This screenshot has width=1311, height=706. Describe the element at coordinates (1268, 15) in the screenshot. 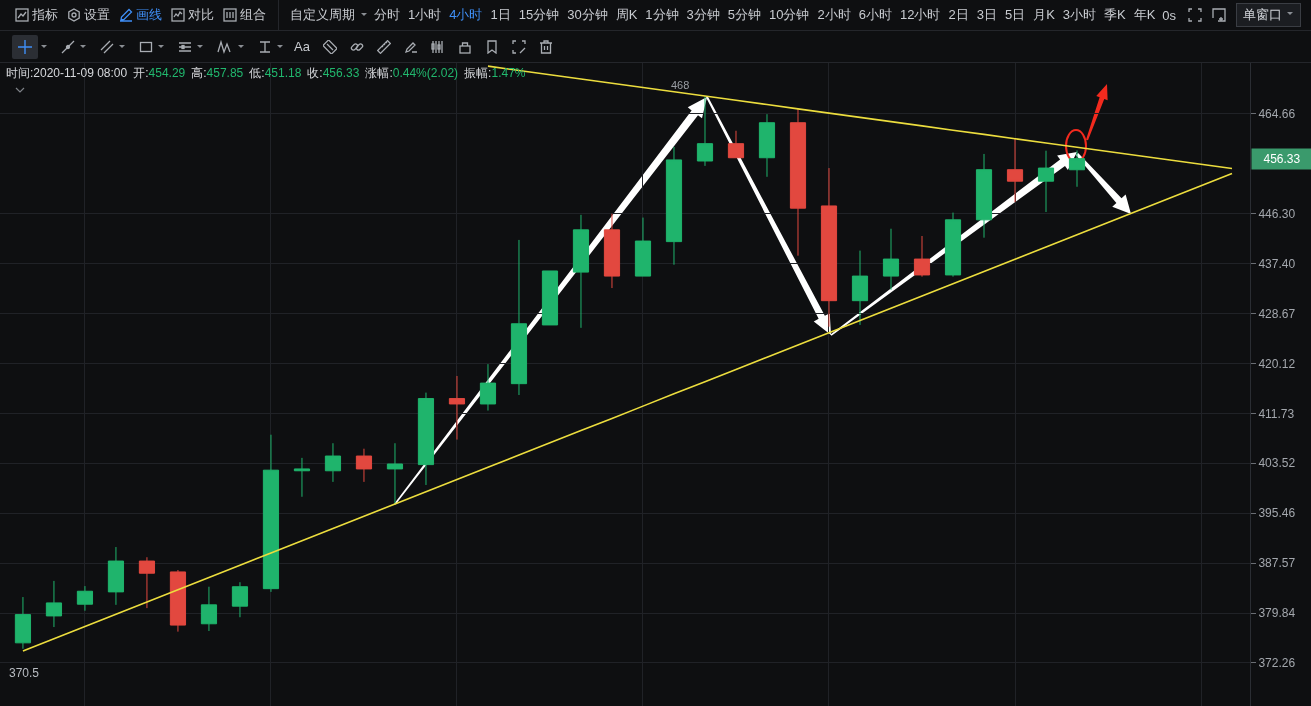

I see `text: 单窗口` at that location.